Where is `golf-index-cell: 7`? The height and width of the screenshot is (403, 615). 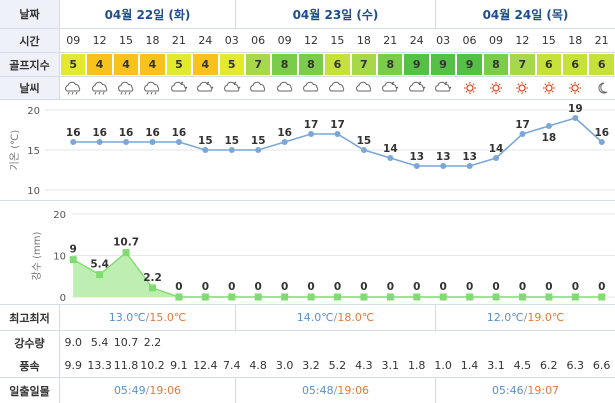
golf-index-cell: 7 is located at coordinates (522, 64).